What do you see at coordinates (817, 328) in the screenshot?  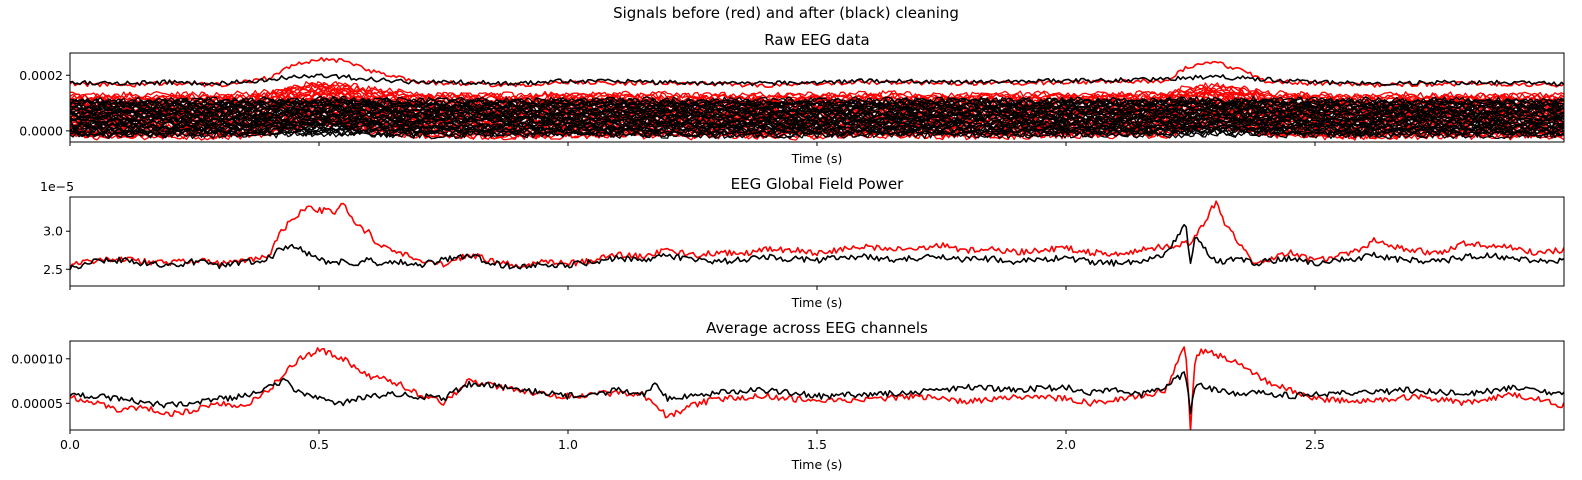 I see `axes-title: Average across EEG channels` at bounding box center [817, 328].